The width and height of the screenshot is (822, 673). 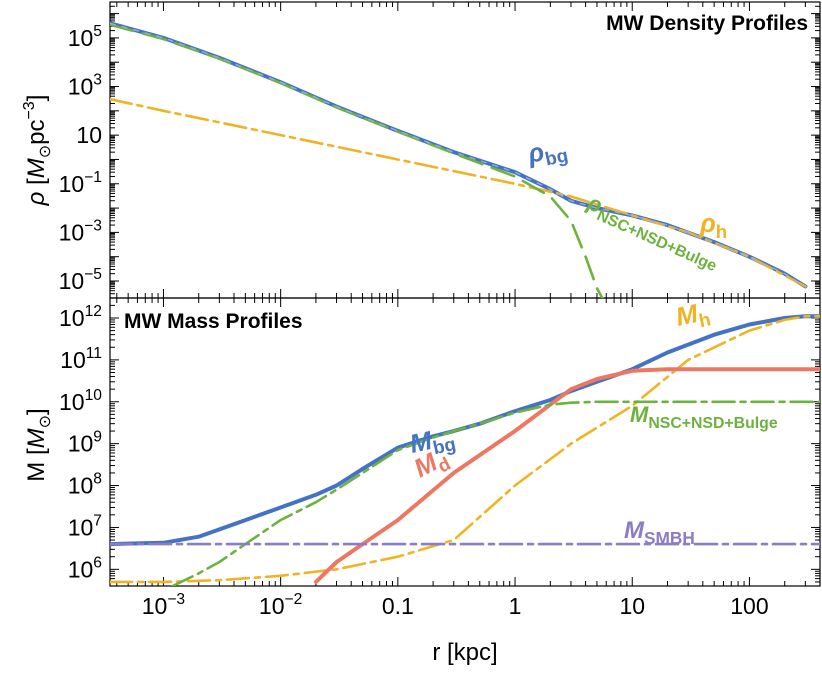 I want to click on mass-y-tick-label: 10¹⁰, so click(x=80, y=401).